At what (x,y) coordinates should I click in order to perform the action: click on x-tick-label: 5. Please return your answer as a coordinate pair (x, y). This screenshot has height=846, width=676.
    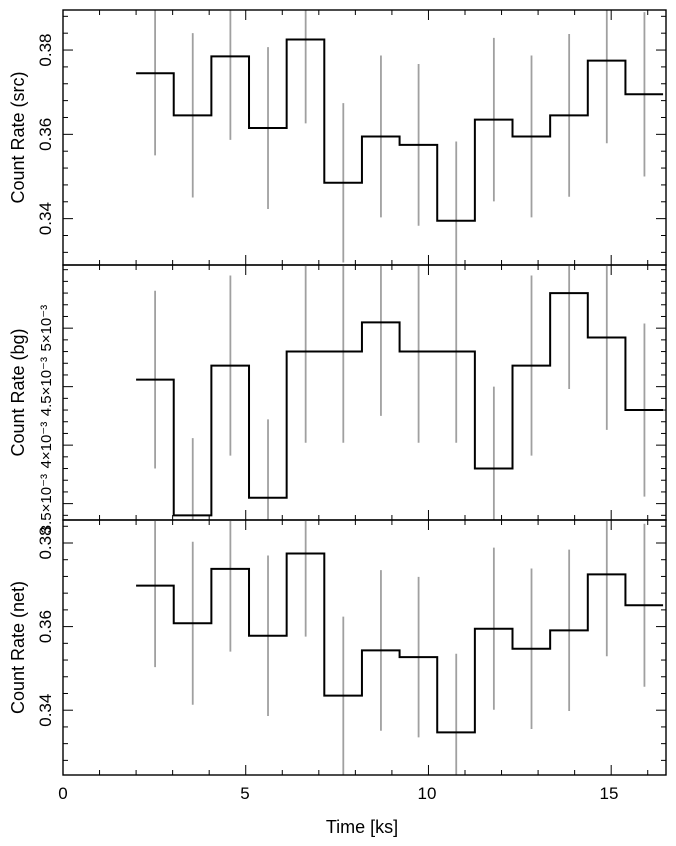
    Looking at the image, I should click on (244, 793).